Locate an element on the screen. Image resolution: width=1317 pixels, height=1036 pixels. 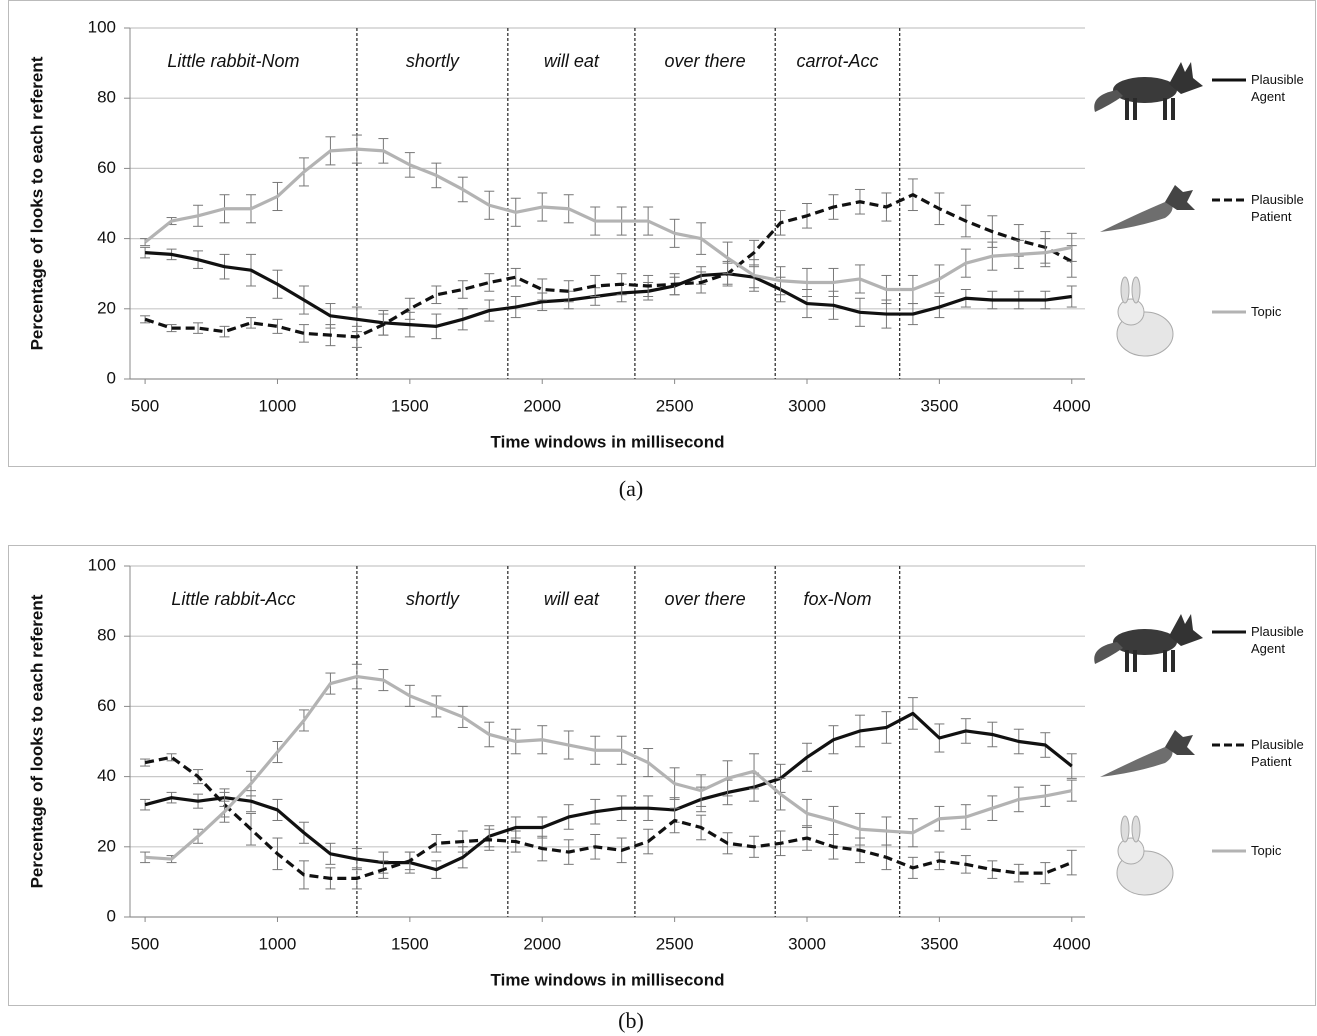
icon-body is located at coordinates (1145, 642).